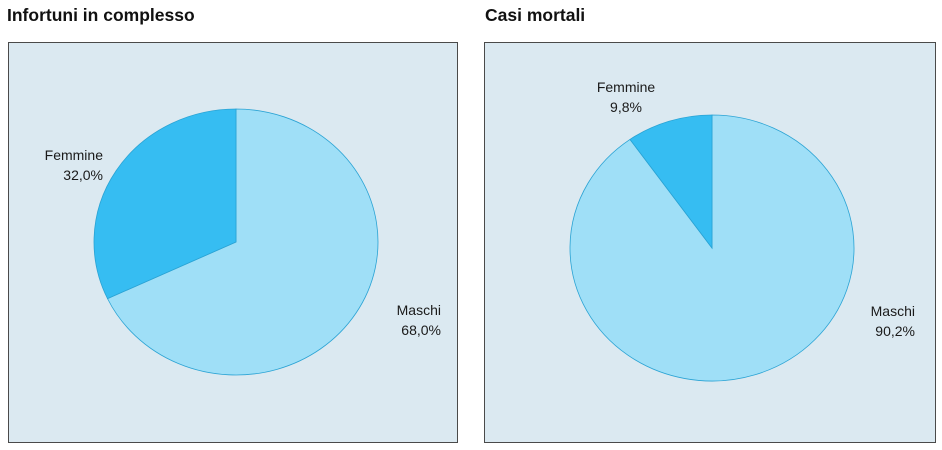 The height and width of the screenshot is (450, 942). Describe the element at coordinates (410, 320) in the screenshot. I see `label-maschi-left: Maschi 68,0%` at that location.